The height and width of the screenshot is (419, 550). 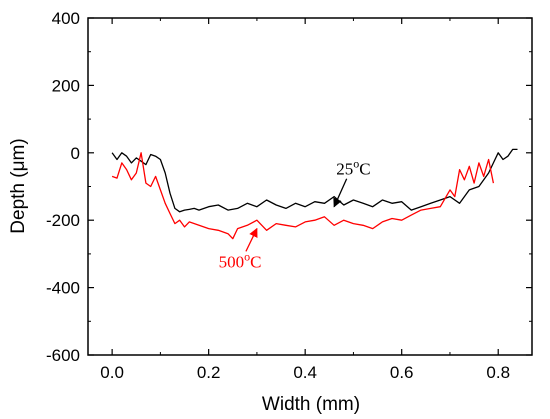 I want to click on annotation-label-0: 25oC, so click(x=353, y=168).